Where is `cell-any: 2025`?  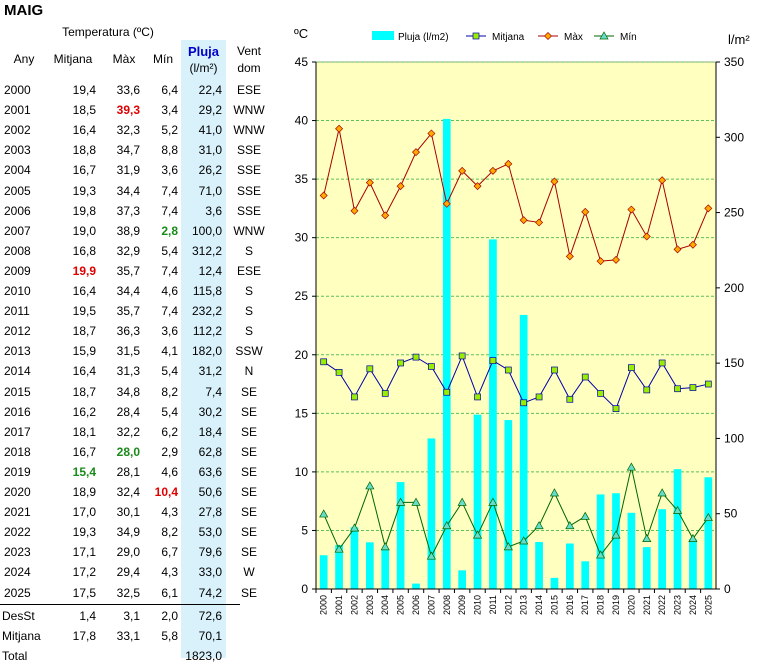
cell-any: 2025 is located at coordinates (17, 592).